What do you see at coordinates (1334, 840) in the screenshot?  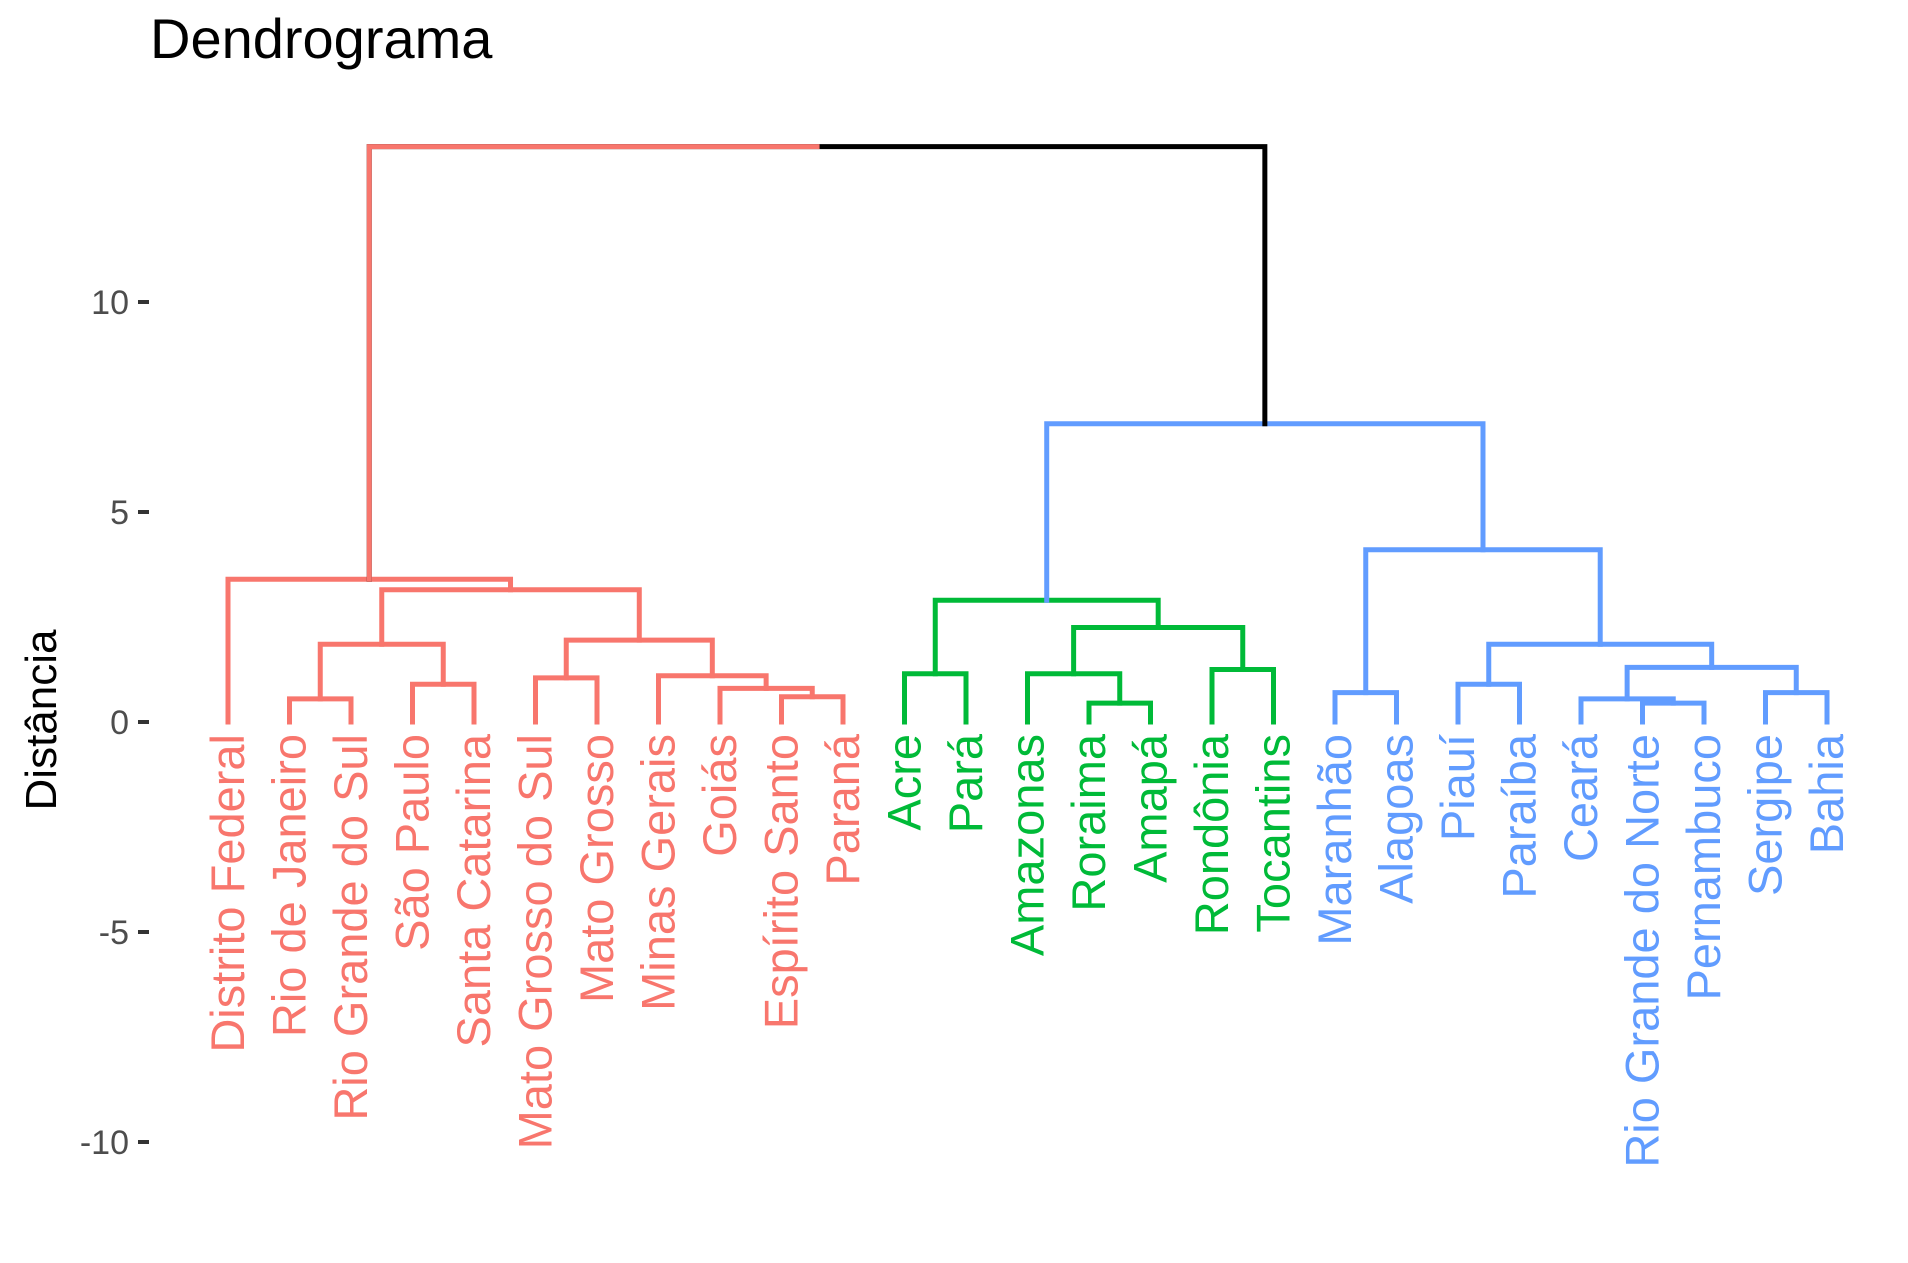 I see `leaf-label: Maranhão` at bounding box center [1334, 840].